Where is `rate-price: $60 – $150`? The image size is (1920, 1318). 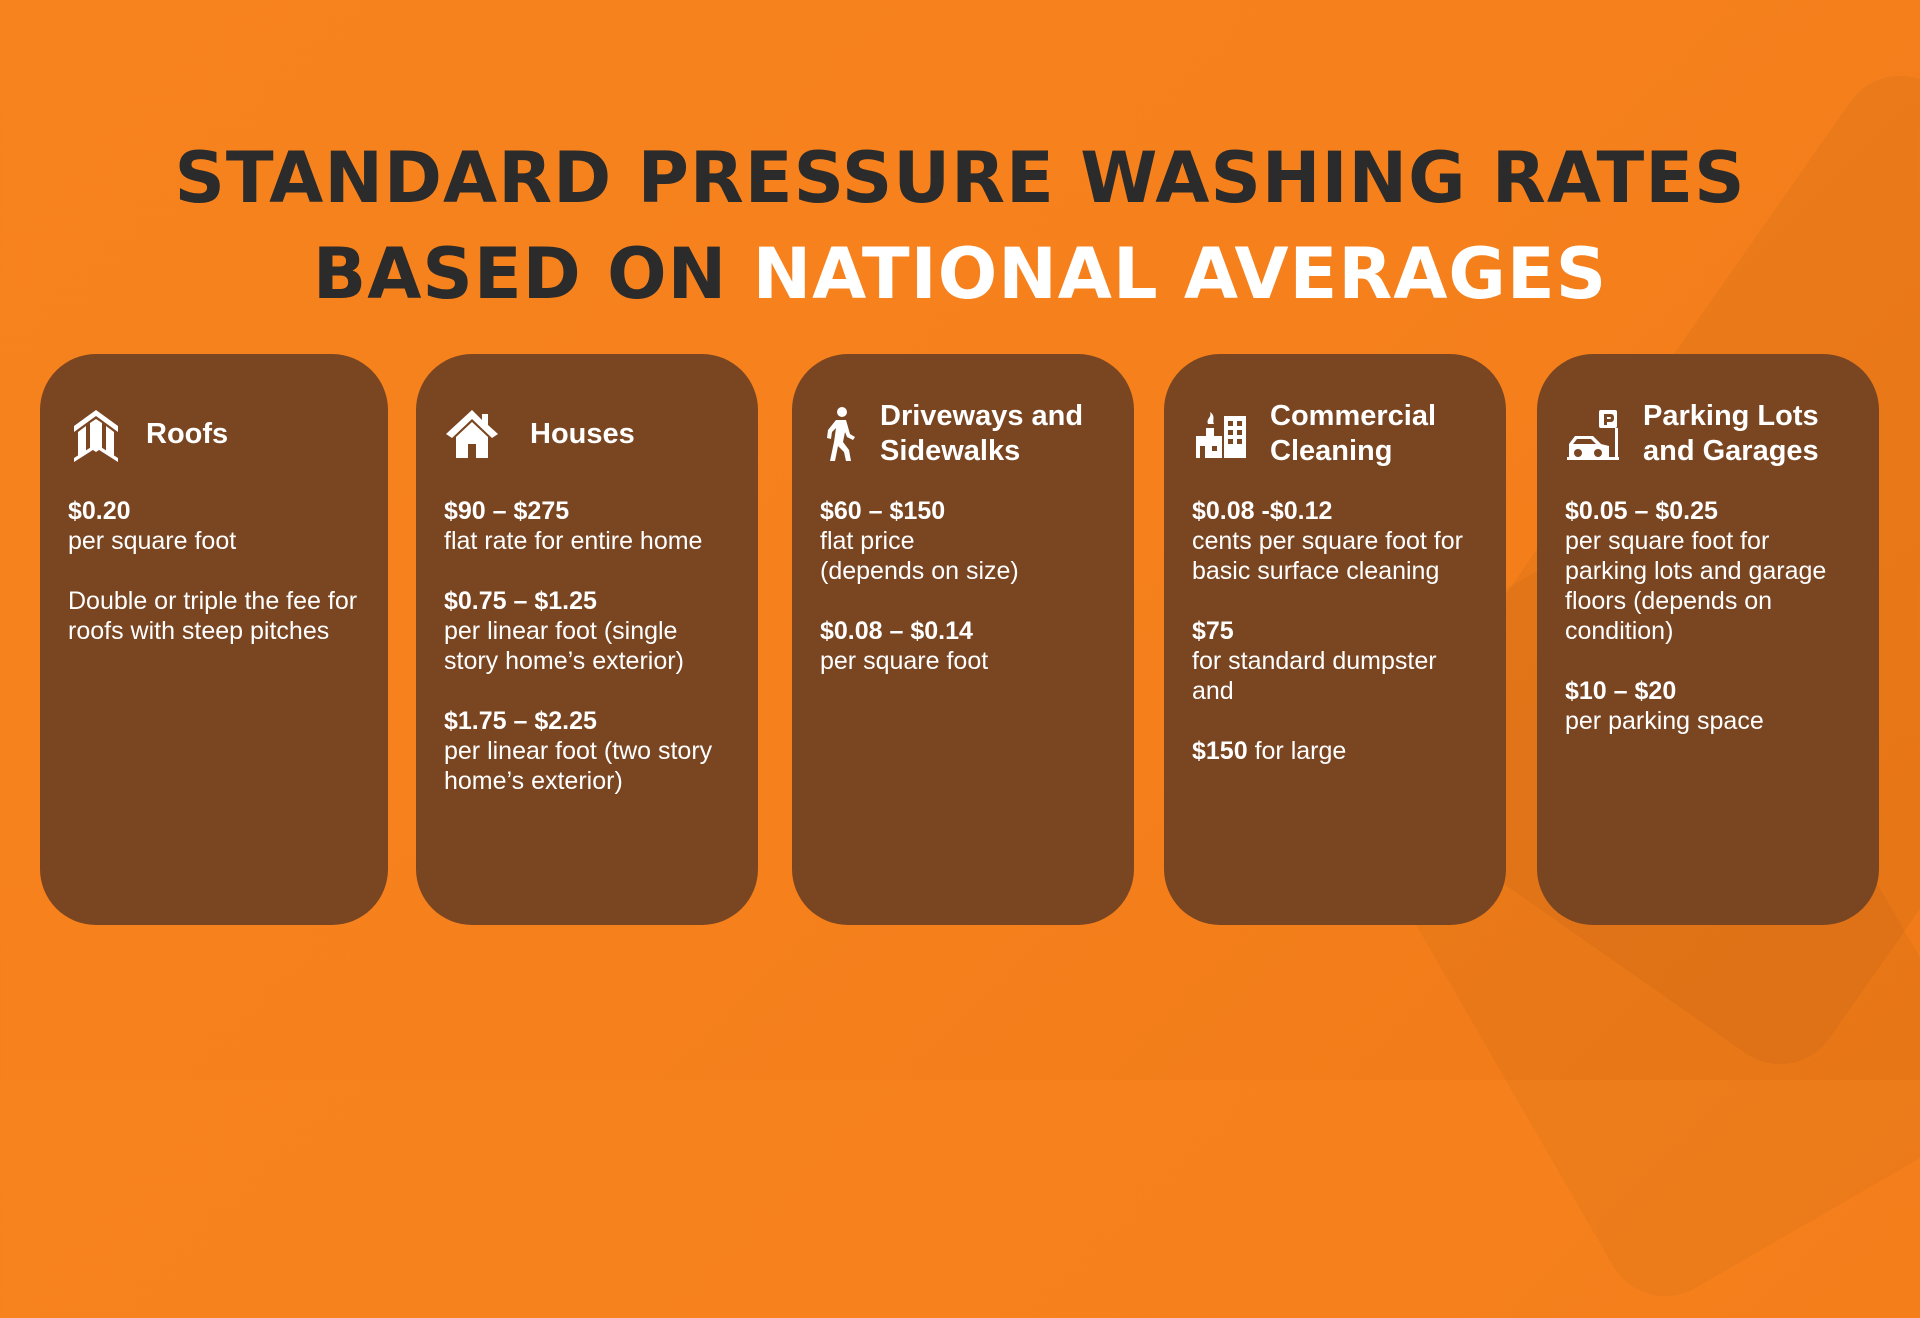 rate-price: $60 – $150 is located at coordinates (883, 511).